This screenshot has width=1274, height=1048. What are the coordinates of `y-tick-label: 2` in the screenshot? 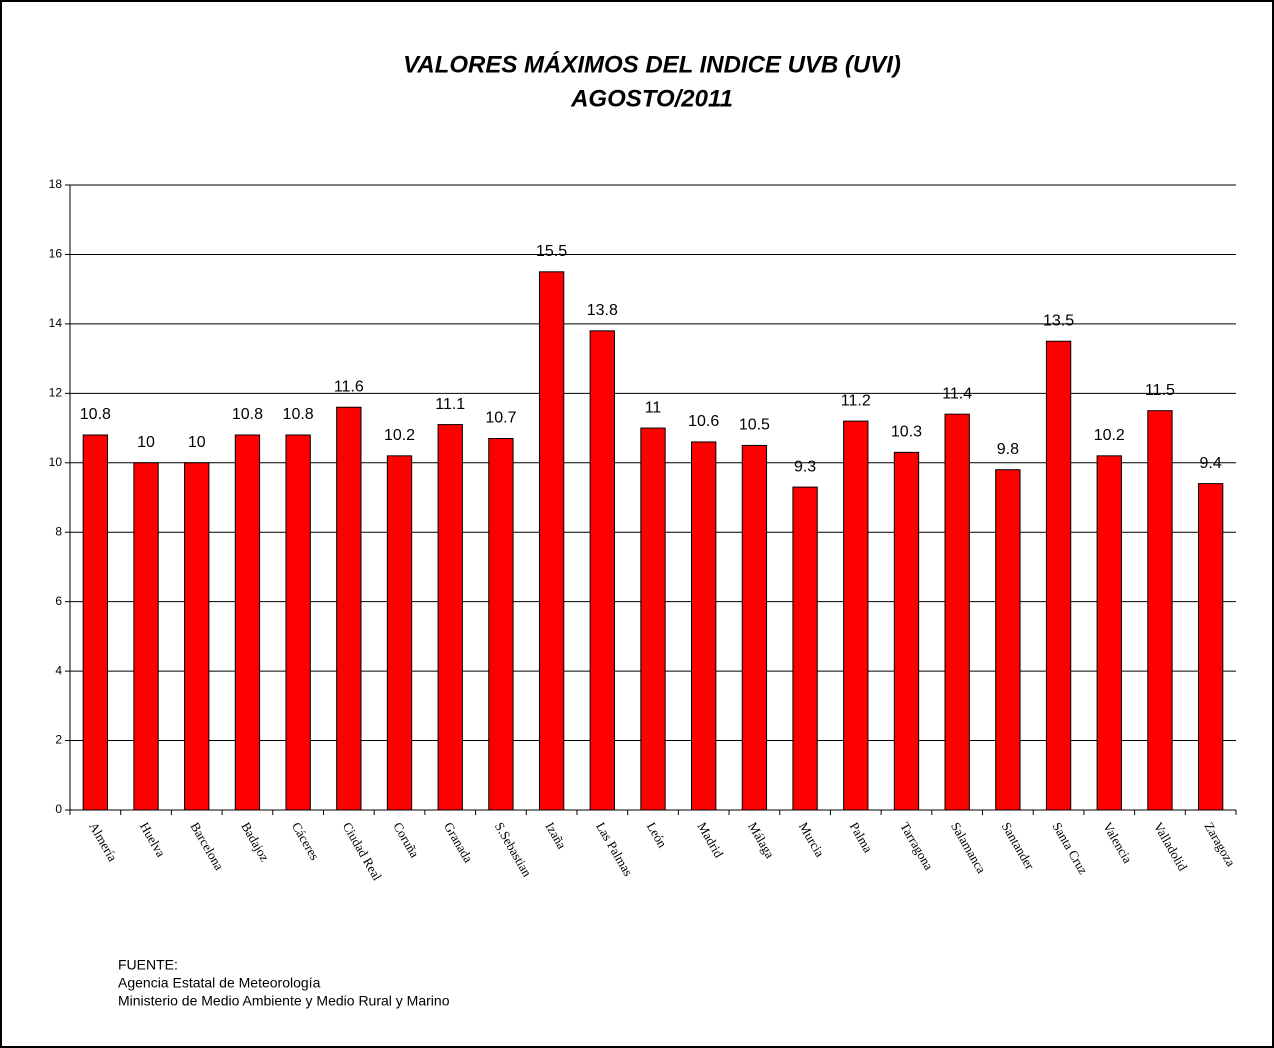 It's located at (58, 740).